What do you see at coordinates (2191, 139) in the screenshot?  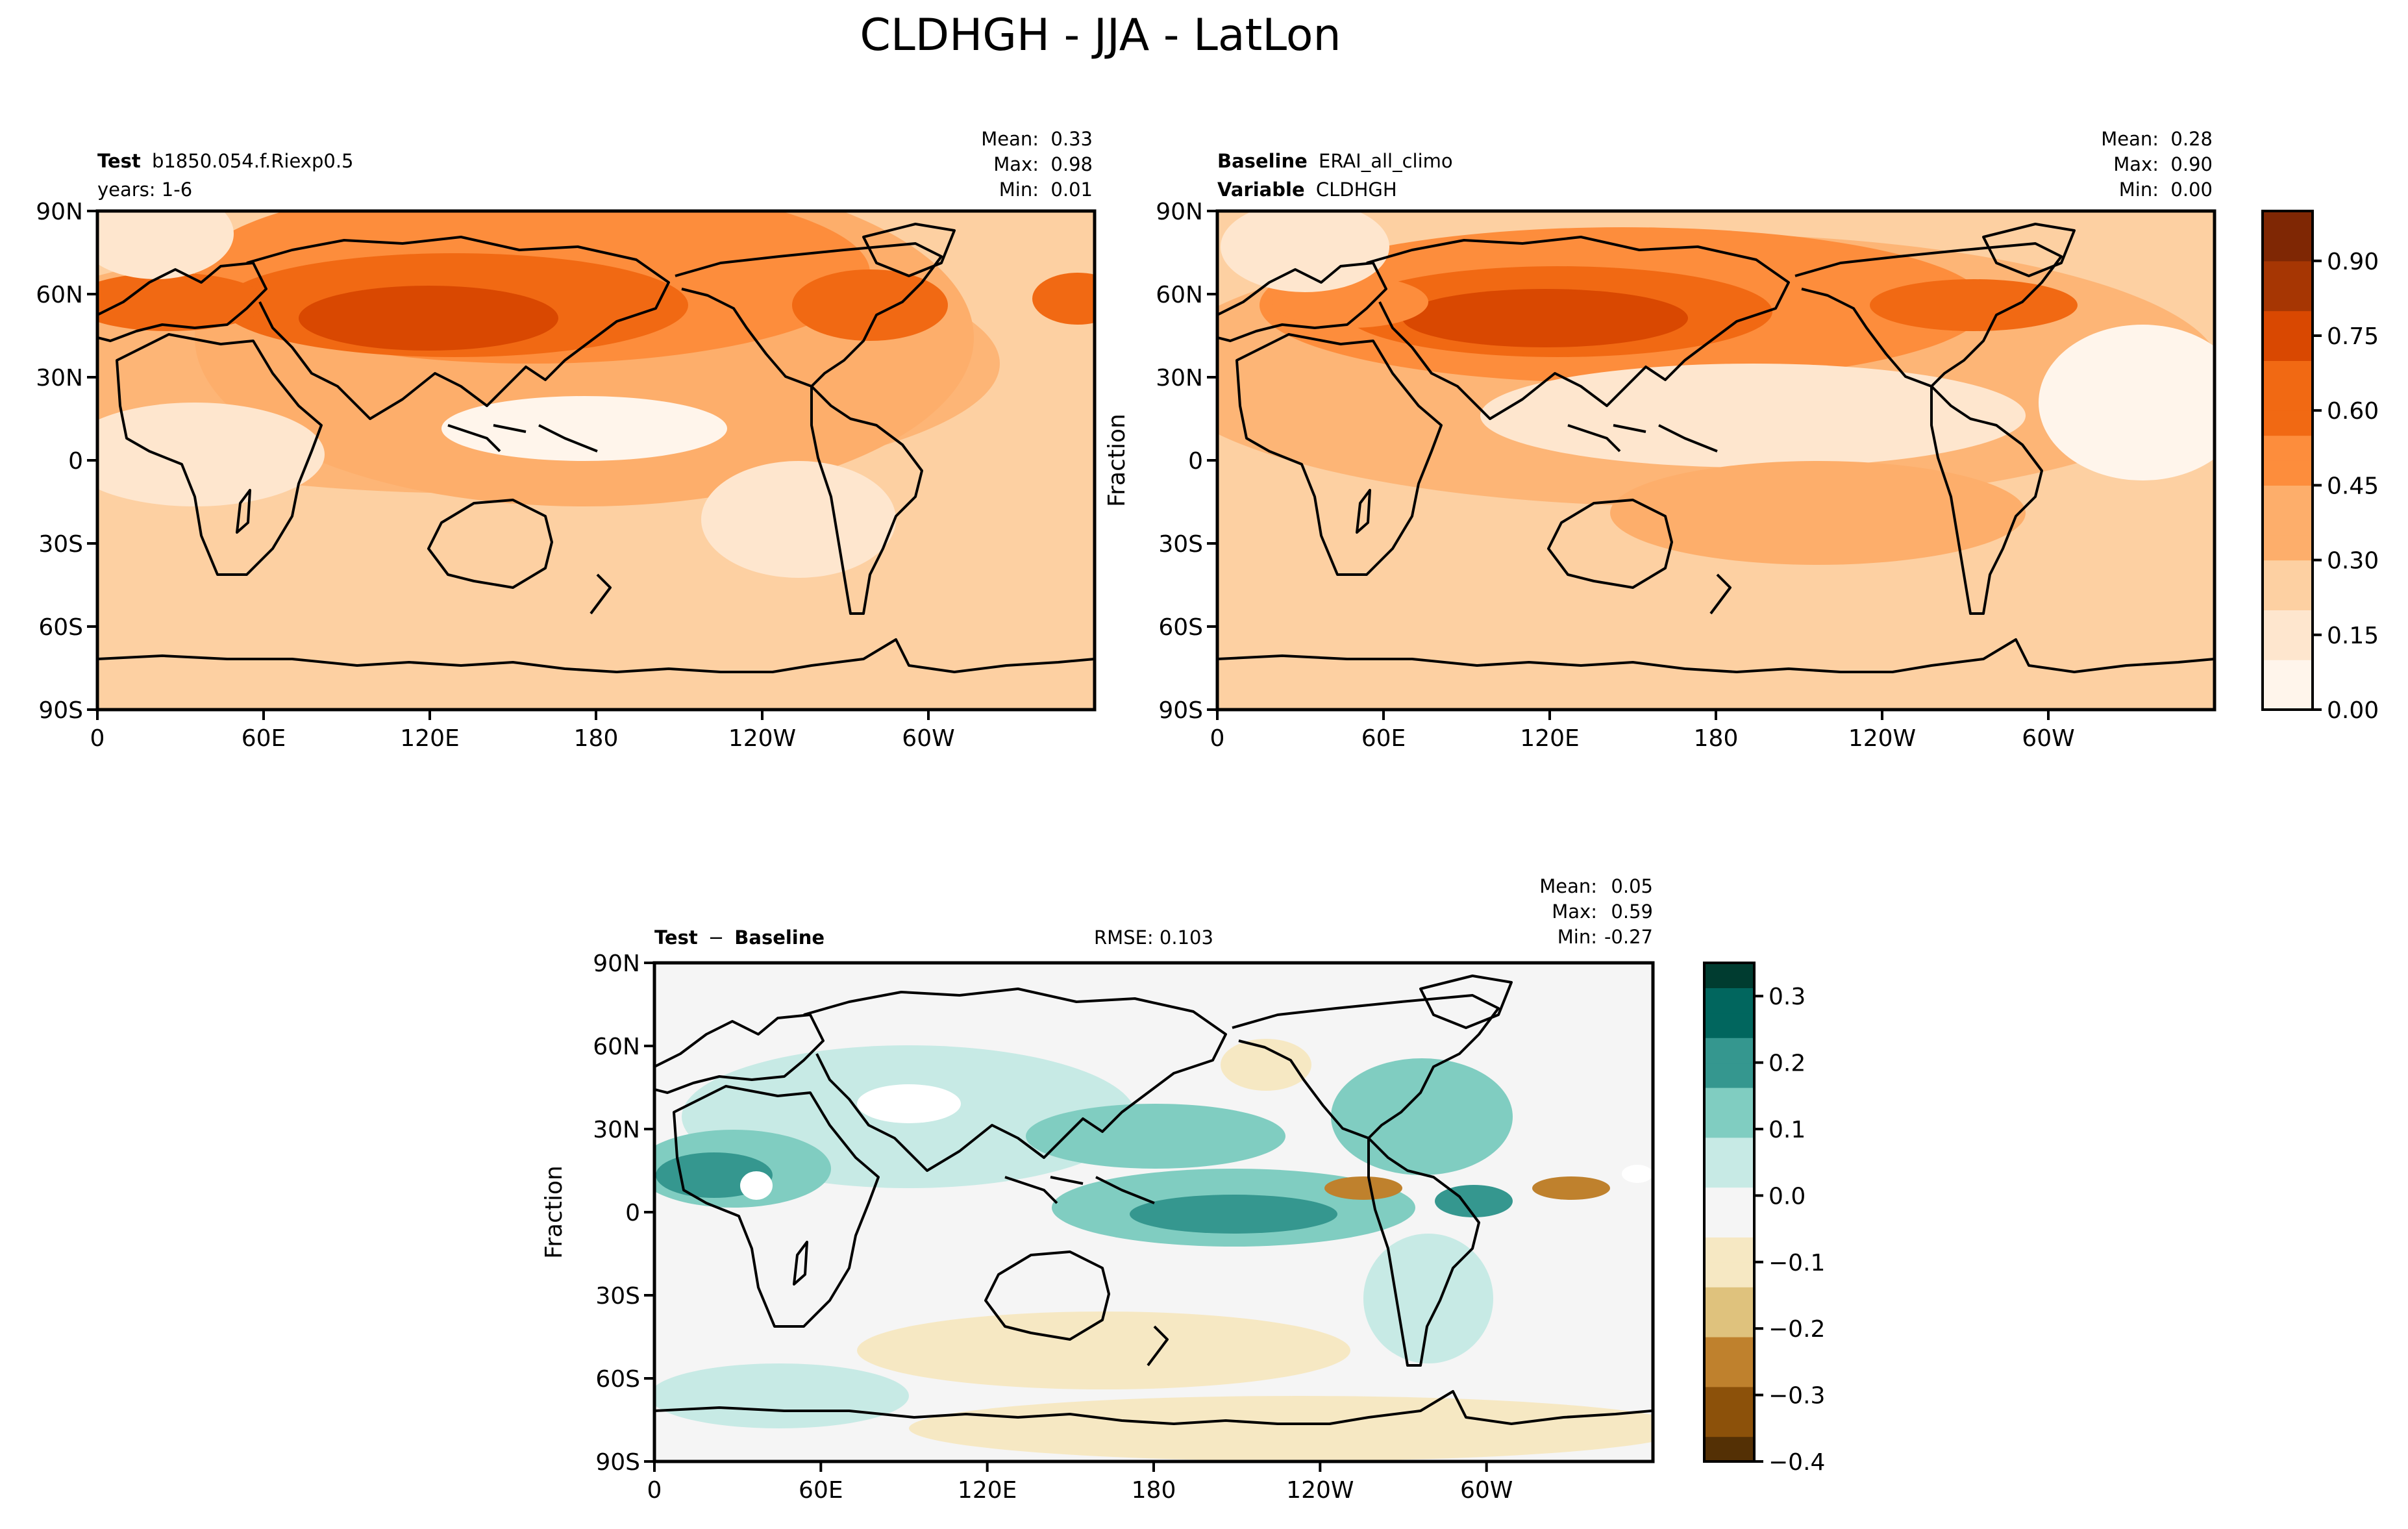 I see `baseline-stat-mean: 0.28` at bounding box center [2191, 139].